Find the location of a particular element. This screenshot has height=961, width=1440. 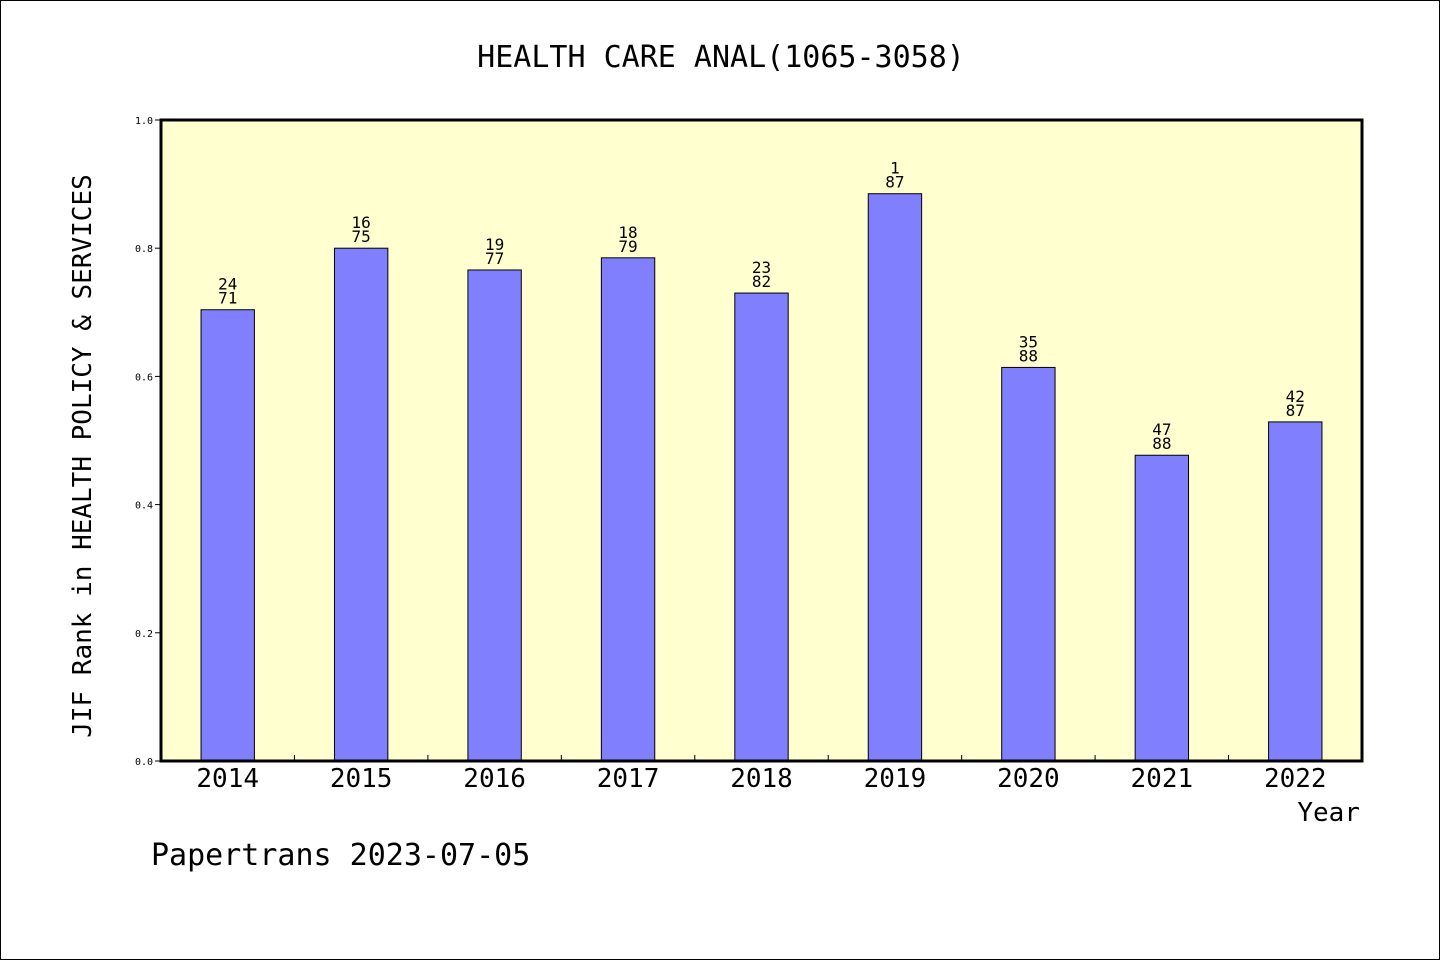

x-tick-label: 2021 is located at coordinates (1162, 779).